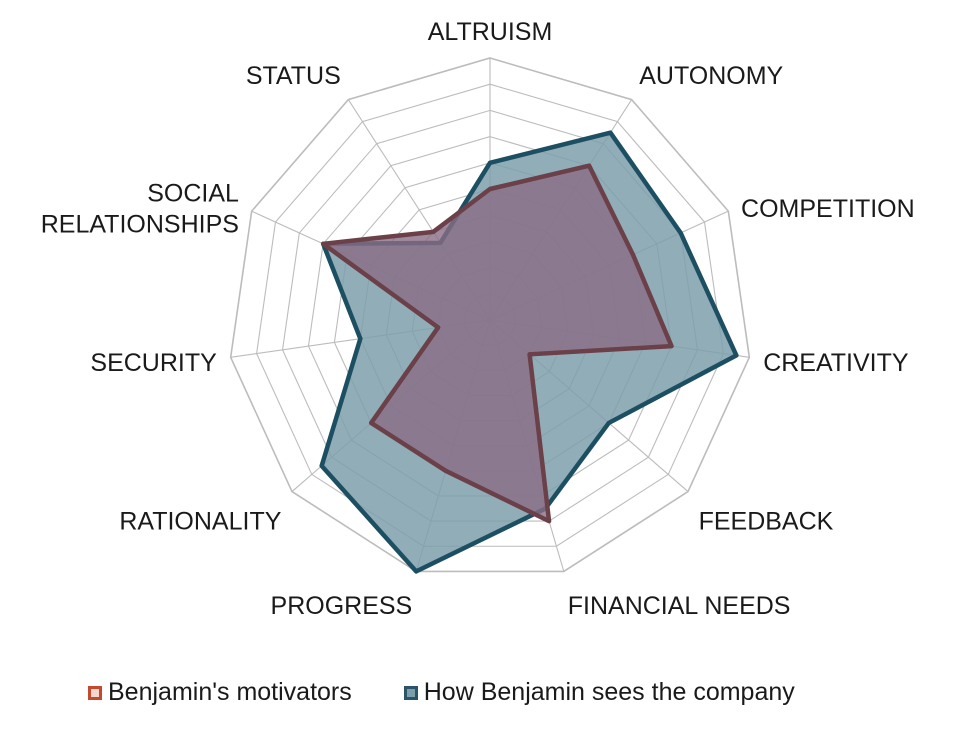 The height and width of the screenshot is (730, 959). Describe the element at coordinates (680, 232) in the screenshot. I see `data-point-how-benjamin-sees-the-company-competition` at that location.